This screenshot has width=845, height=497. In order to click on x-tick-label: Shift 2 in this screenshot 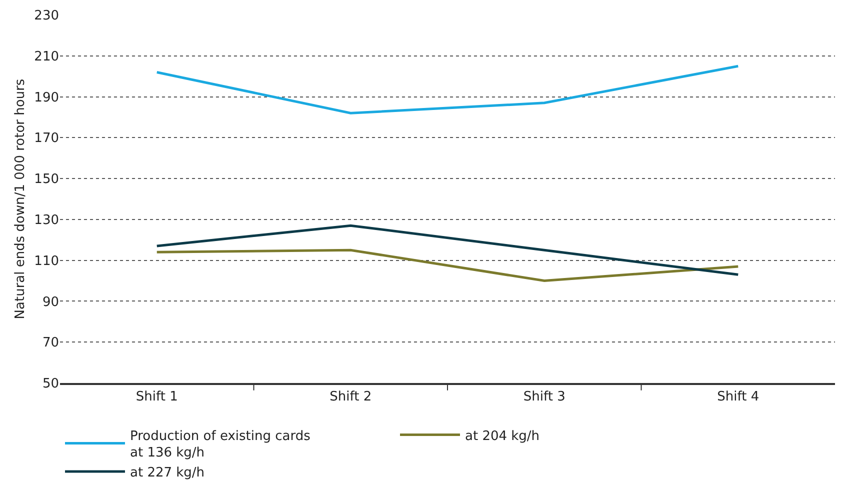, I will do `click(351, 396)`.